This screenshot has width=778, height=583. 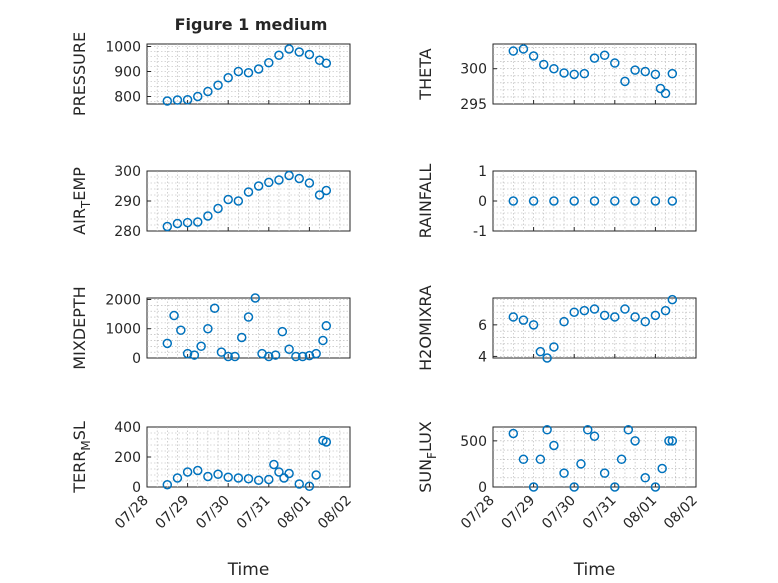 I want to click on y-tick-label: 400, so click(x=127, y=428).